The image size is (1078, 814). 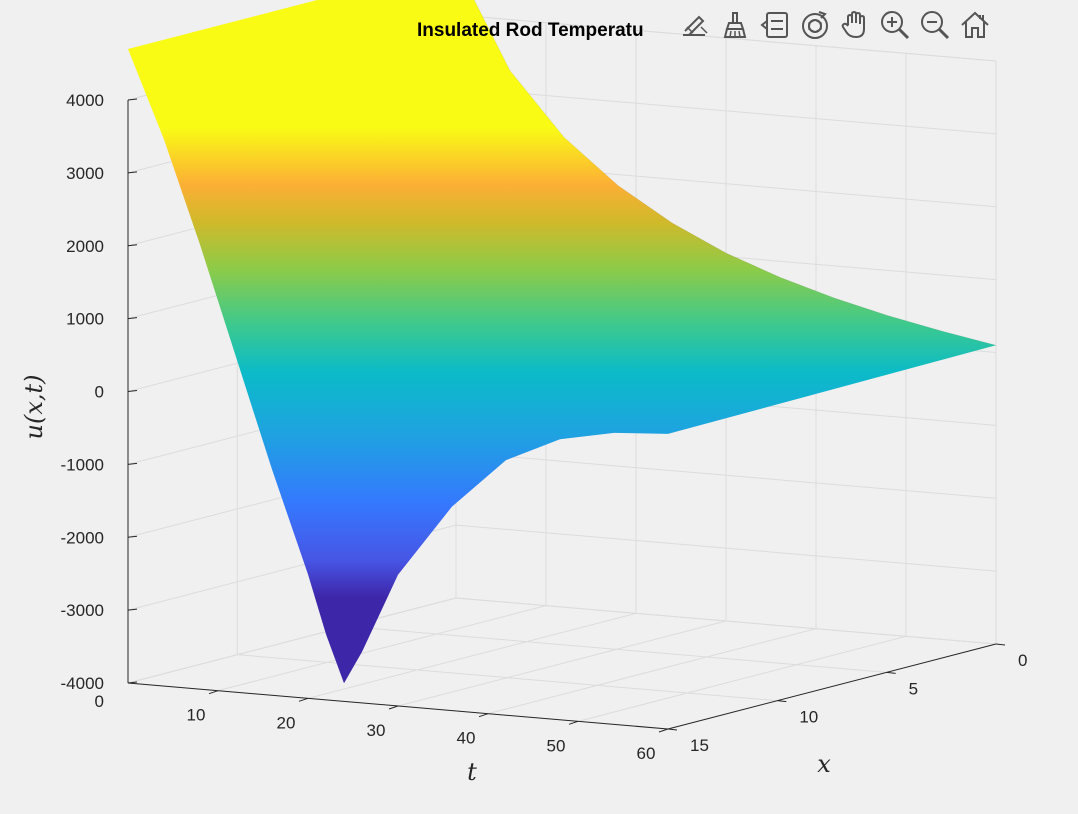 I want to click on axes-toolbar, so click(x=835, y=25).